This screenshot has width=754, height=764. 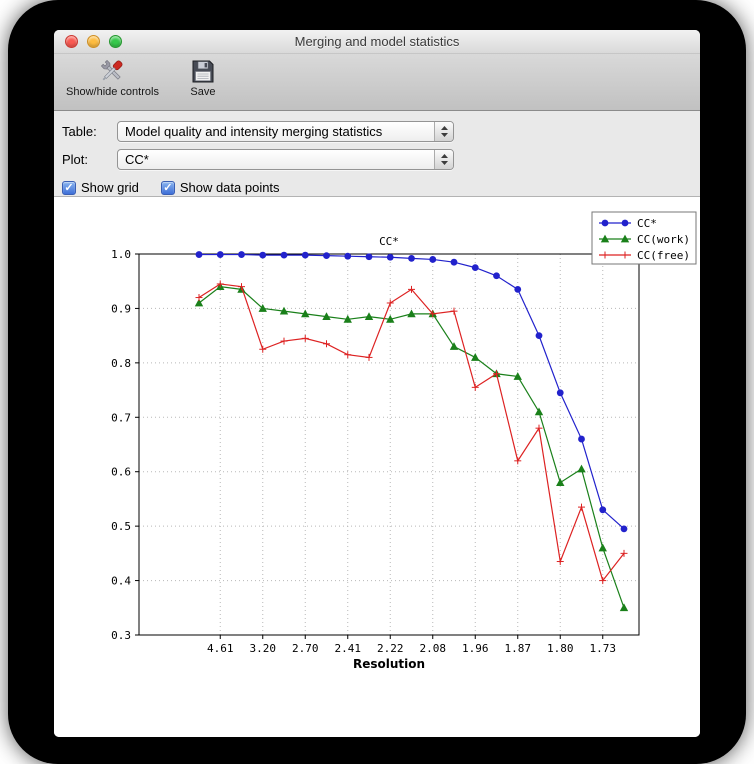 I want to click on chart-legend: CC* CC(work) CC(free), so click(x=644, y=238).